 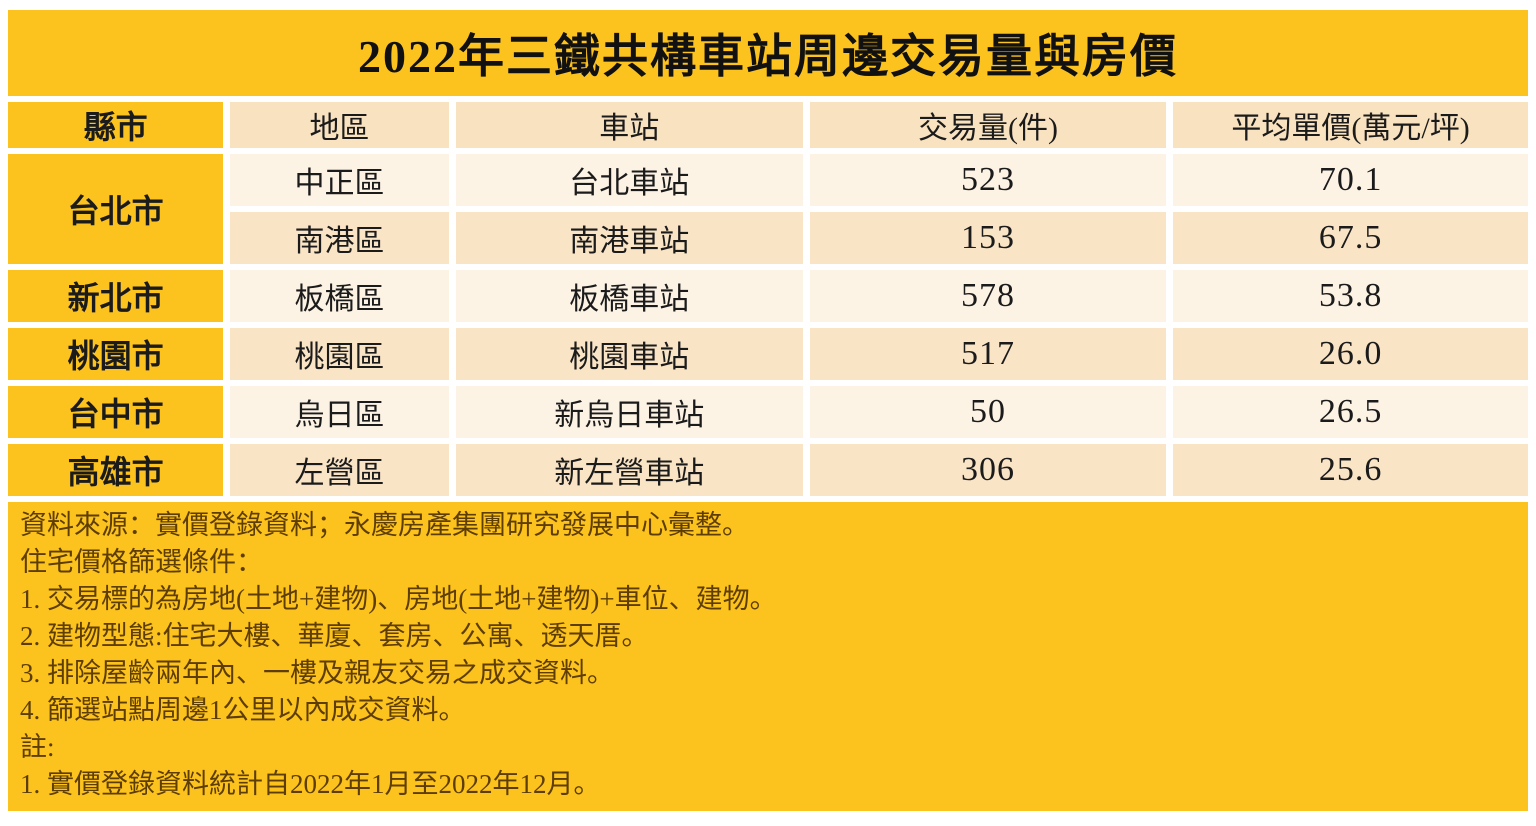 I want to click on price-cell: 26.0, so click(x=1350, y=354).